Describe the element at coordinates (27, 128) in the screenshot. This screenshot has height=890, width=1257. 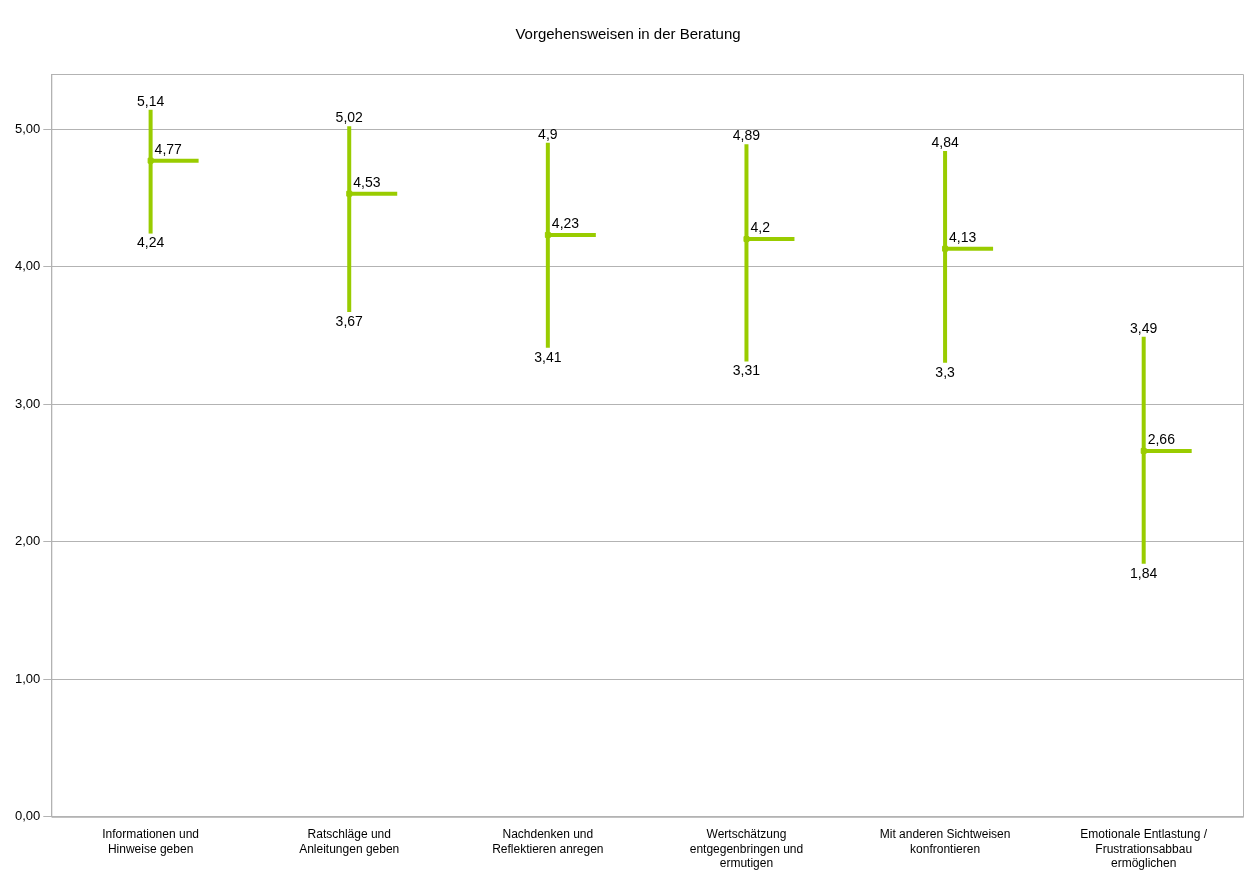
I see `y-tick-label: 5,00` at that location.